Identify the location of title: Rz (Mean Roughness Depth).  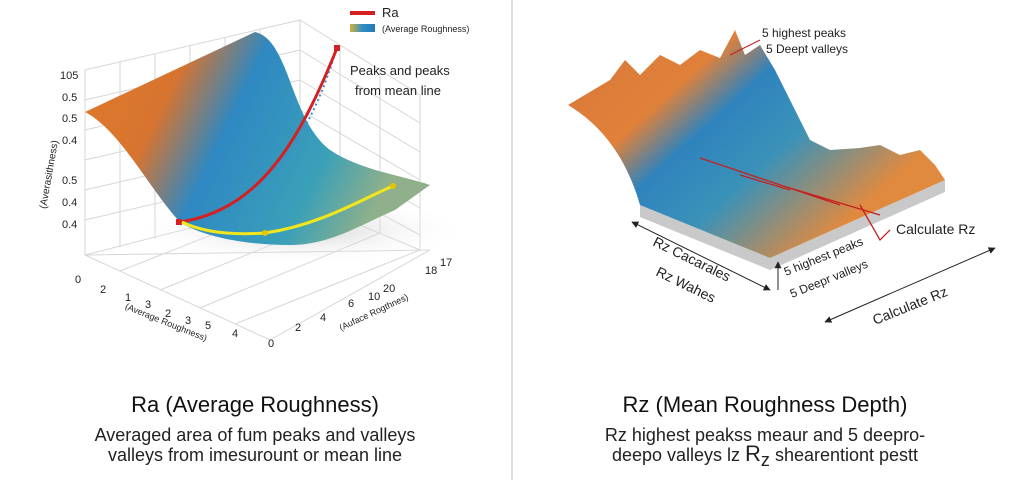
(765, 404).